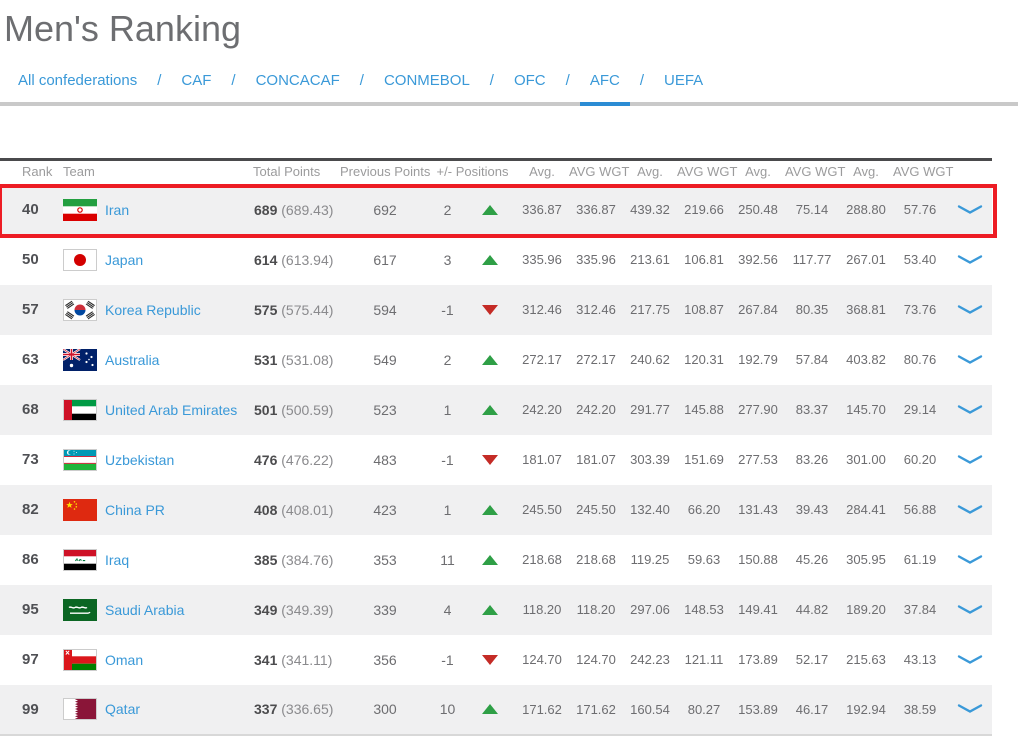 This screenshot has width=1018, height=744. What do you see at coordinates (920, 309) in the screenshot?
I see `stat-cell: 73.76` at bounding box center [920, 309].